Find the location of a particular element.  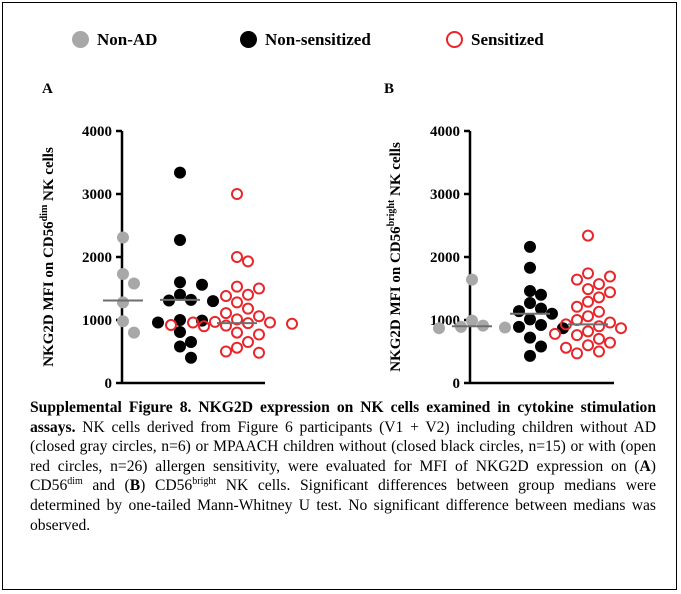

y-tick-label: 2000 is located at coordinates (97, 258).